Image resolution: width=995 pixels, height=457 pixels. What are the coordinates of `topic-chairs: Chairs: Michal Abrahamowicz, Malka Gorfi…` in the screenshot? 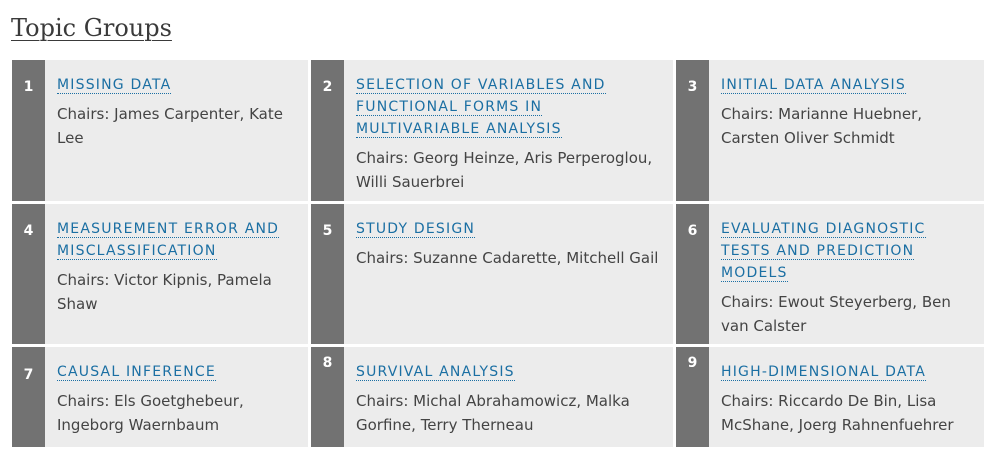 It's located at (493, 413).